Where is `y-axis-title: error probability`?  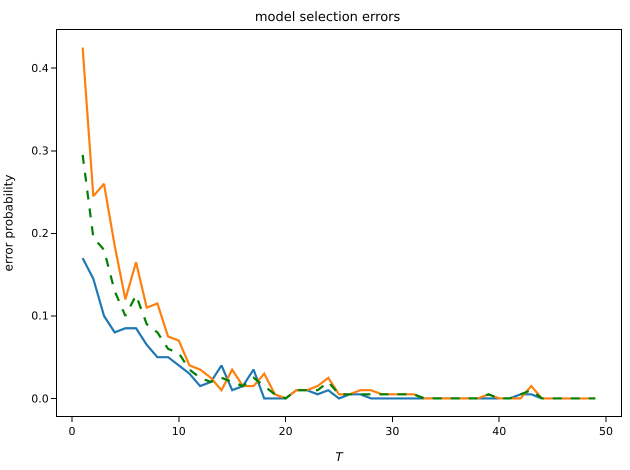 y-axis-title: error probability is located at coordinates (9, 223).